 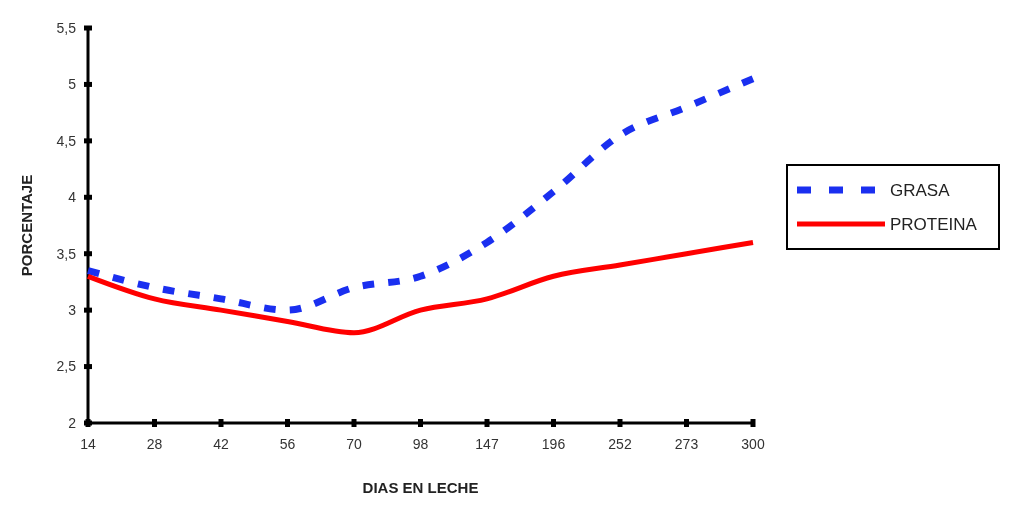 What do you see at coordinates (72, 310) in the screenshot?
I see `y-tick-label: 3` at bounding box center [72, 310].